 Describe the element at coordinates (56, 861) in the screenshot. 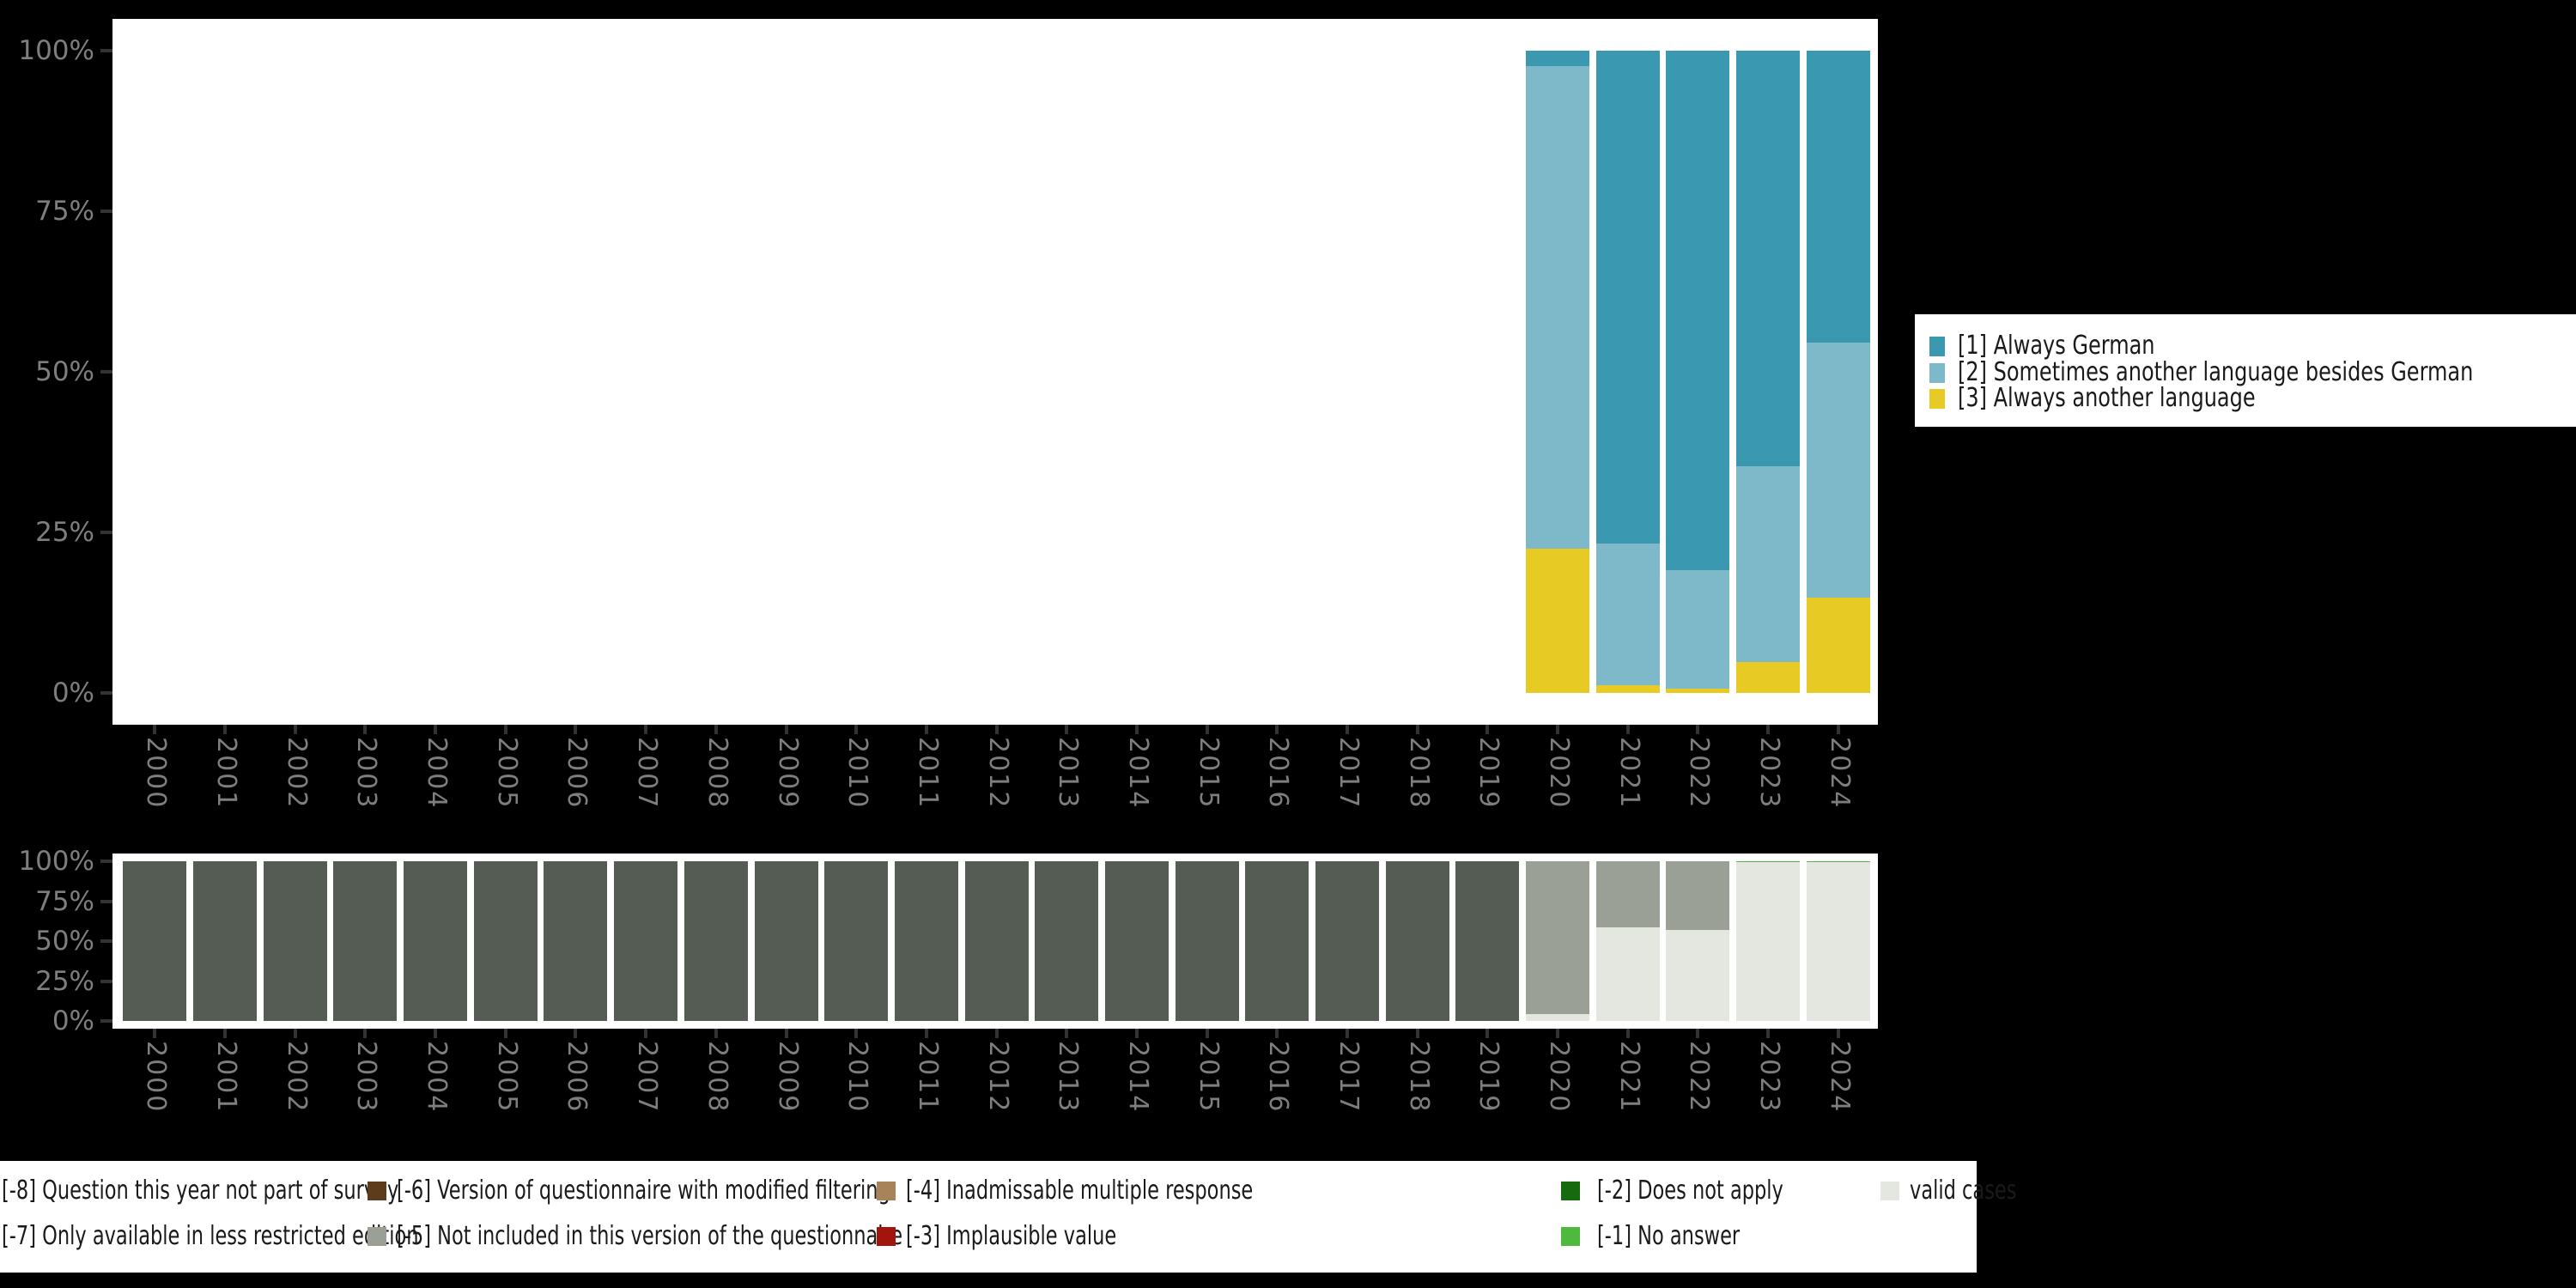

I see `y-axis-tick-label-missing: 100%` at that location.